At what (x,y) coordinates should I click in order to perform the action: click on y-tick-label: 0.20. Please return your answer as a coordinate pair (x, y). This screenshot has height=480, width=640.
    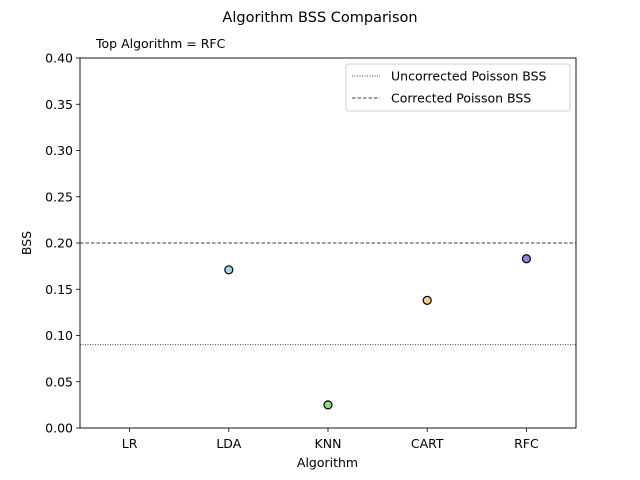
    Looking at the image, I should click on (59, 243).